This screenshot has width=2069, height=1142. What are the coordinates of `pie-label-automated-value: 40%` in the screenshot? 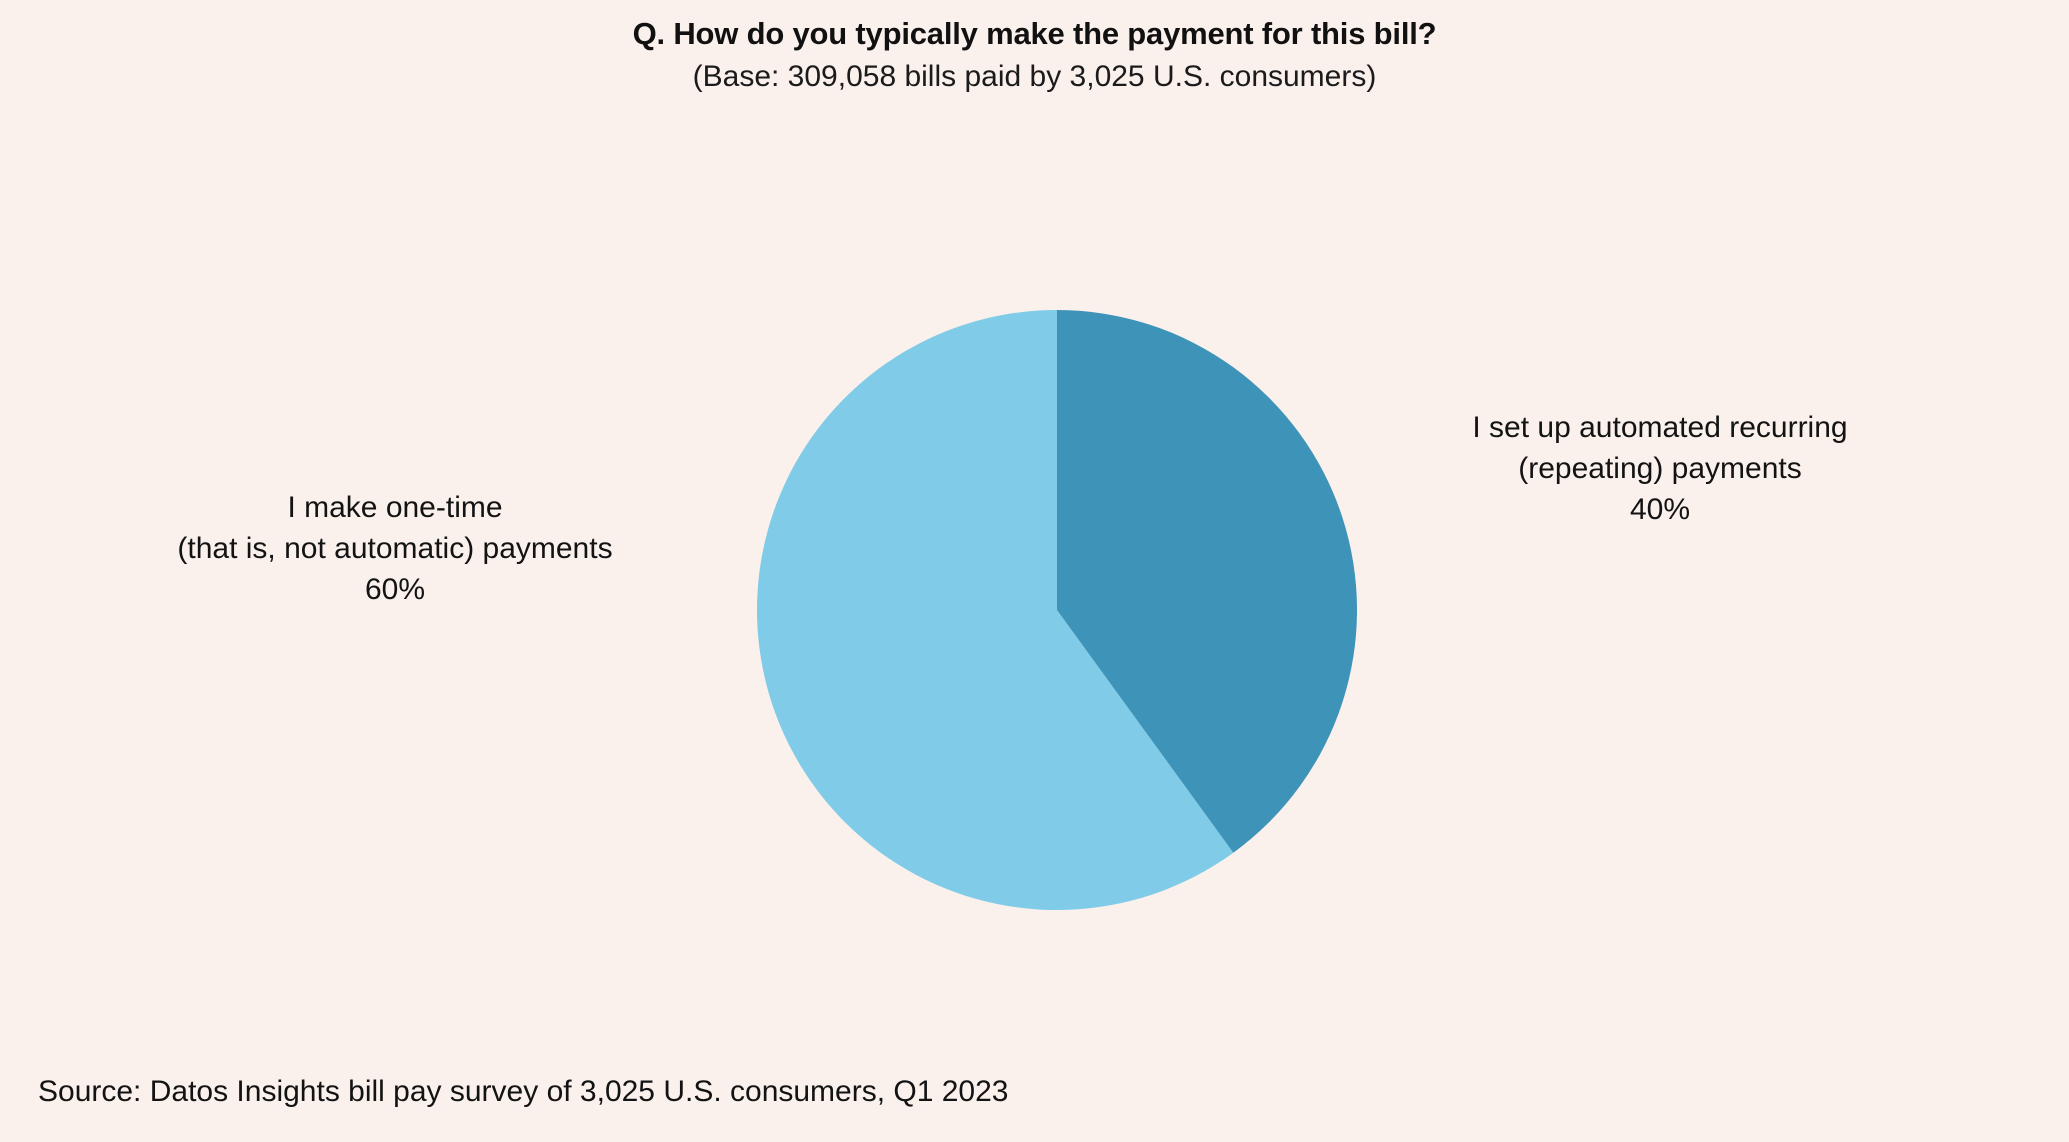 It's located at (1660, 509).